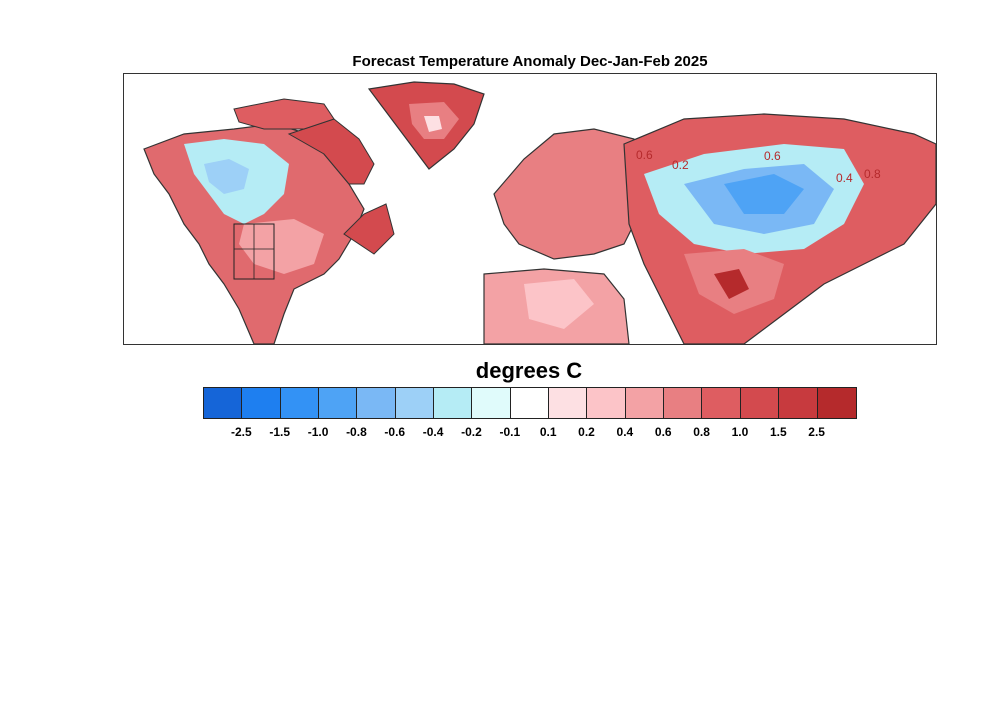  Describe the element at coordinates (318, 432) in the screenshot. I see `tick-label: -1.0` at that location.